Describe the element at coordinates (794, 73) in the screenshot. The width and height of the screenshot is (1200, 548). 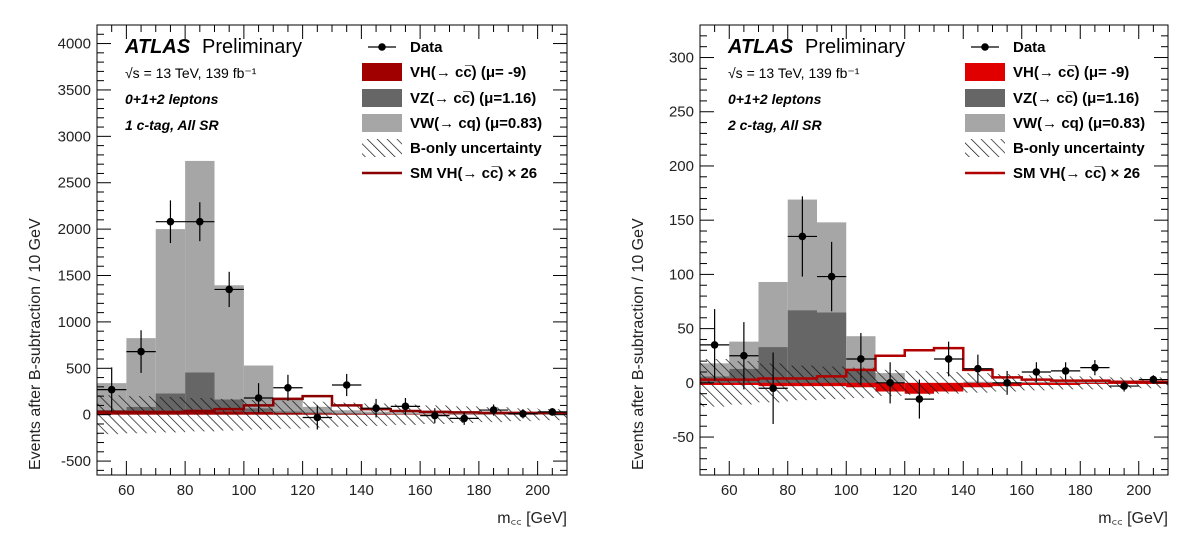
I see `energy-label: √s = 13 TeV, 139 fb⁻¹` at that location.